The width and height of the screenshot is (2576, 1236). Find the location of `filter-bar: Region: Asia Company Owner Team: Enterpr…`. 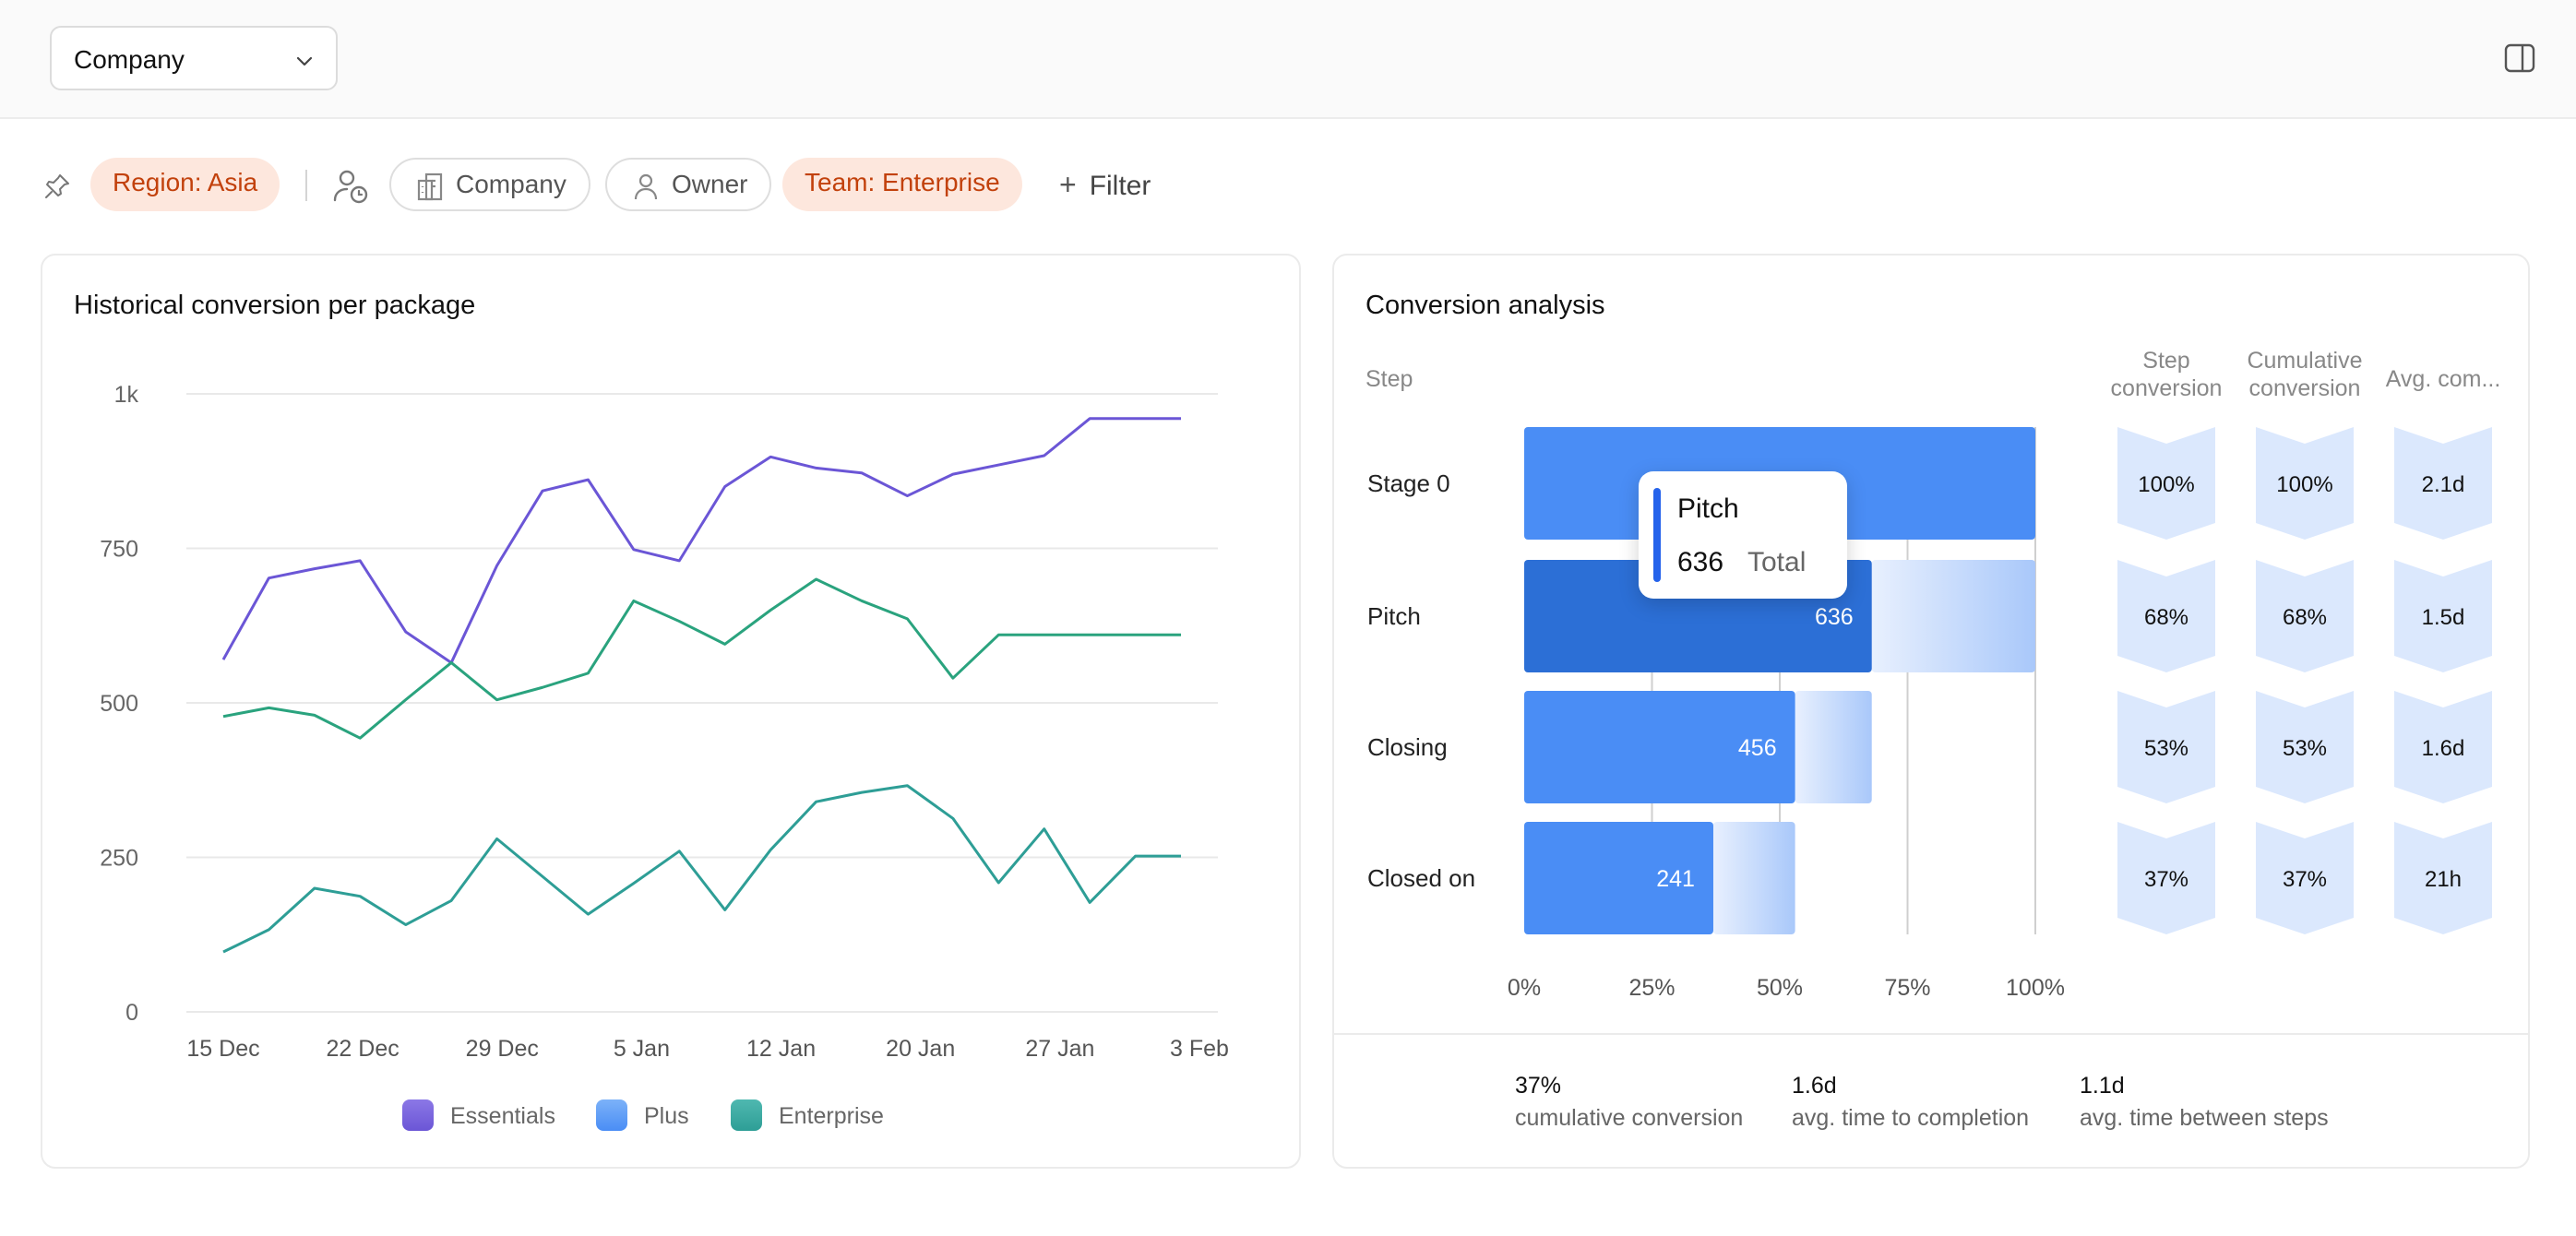

filter-bar: Region: Asia Company Owner Team: Enterpr… is located at coordinates (1288, 184).